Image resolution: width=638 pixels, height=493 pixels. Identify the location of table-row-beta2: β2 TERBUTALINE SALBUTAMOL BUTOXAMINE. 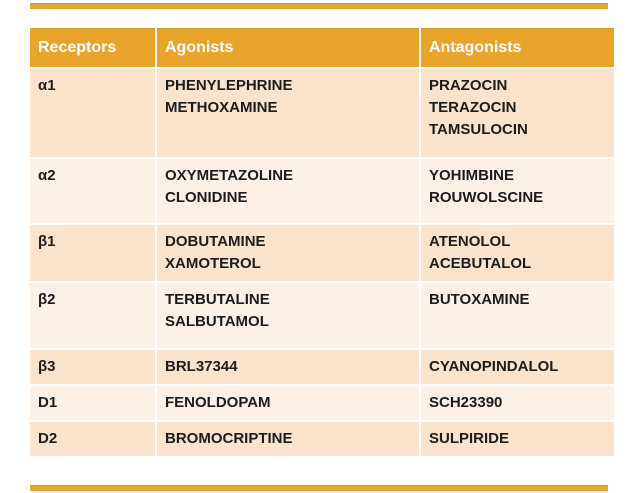
(322, 315).